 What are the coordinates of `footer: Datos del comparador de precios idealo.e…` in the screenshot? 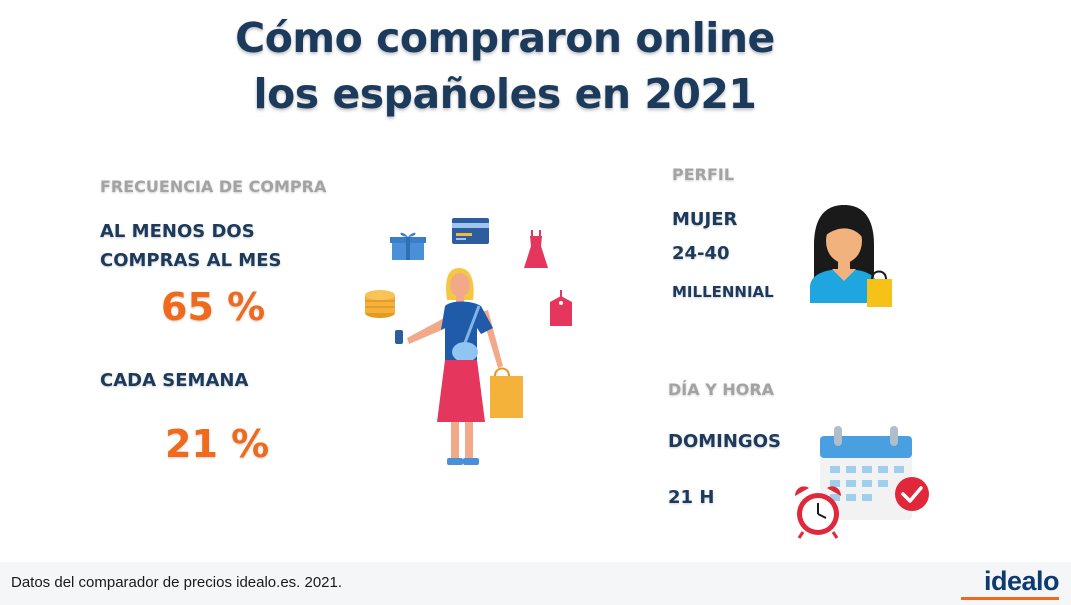 It's located at (535, 583).